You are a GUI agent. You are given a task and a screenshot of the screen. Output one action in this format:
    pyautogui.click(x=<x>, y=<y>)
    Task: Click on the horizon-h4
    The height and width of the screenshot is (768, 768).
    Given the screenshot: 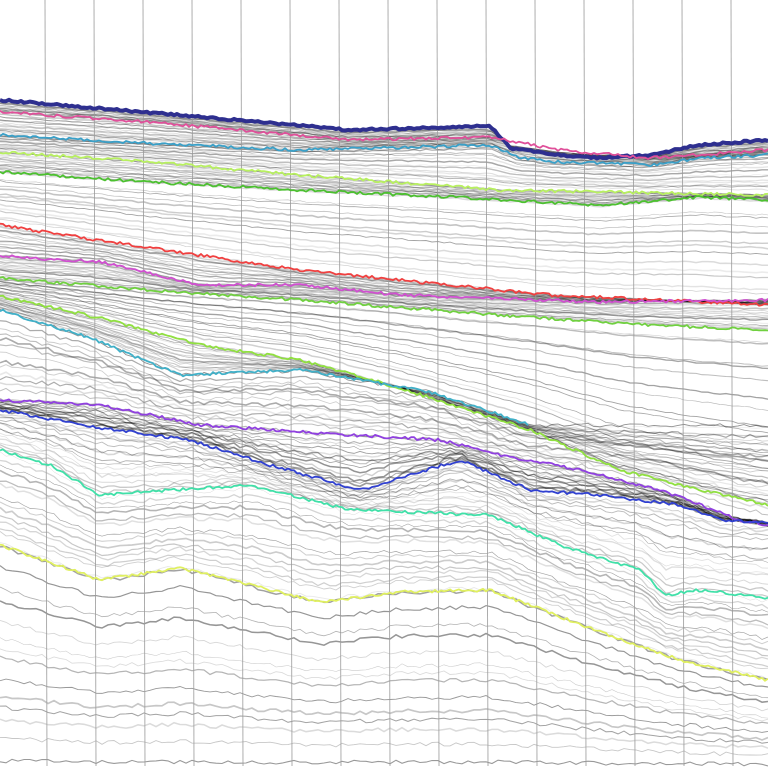 What is the action you would take?
    pyautogui.click(x=384, y=174)
    